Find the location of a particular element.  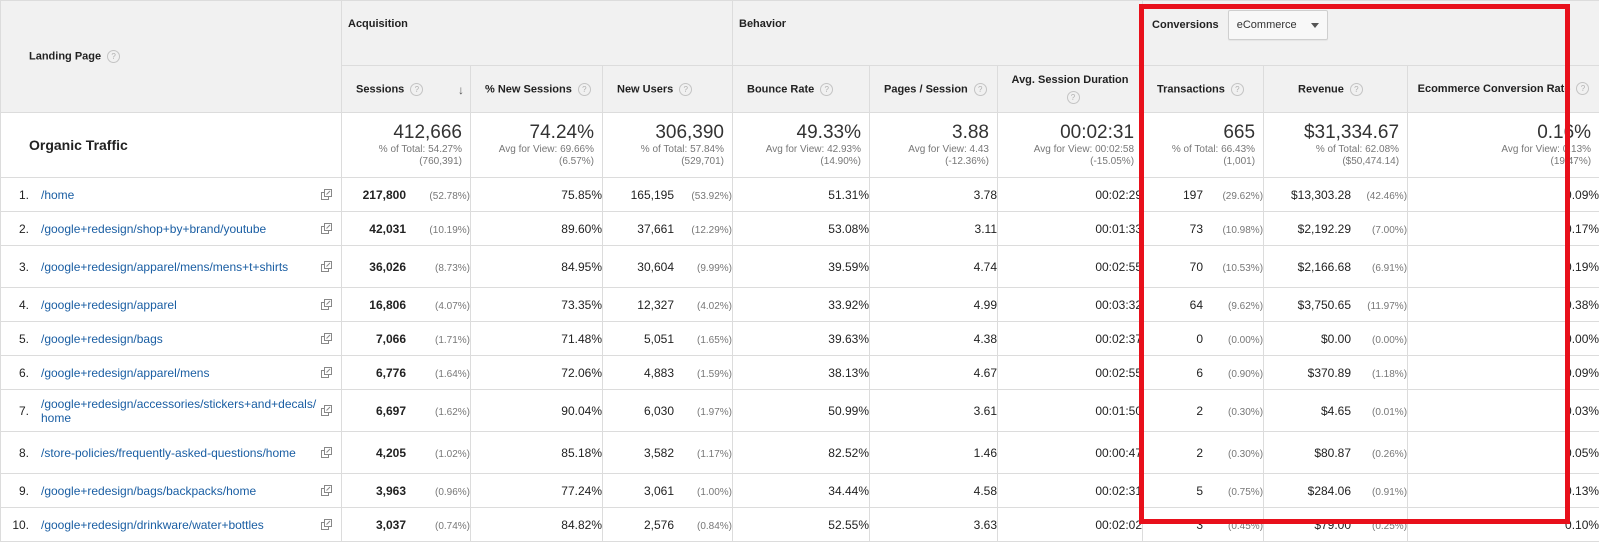

total-value: 306,390 is located at coordinates (663, 133).